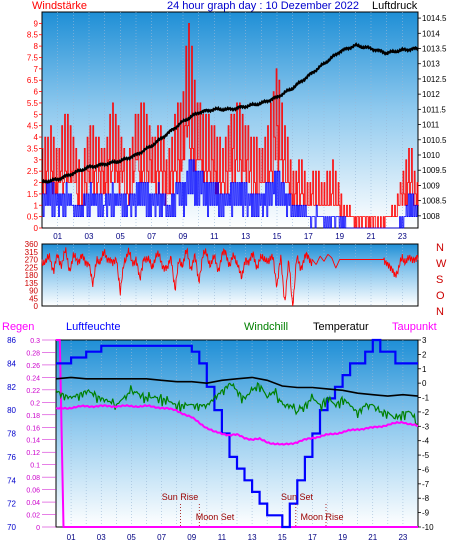  I want to click on temperature-tick-label: -7, so click(426, 484).